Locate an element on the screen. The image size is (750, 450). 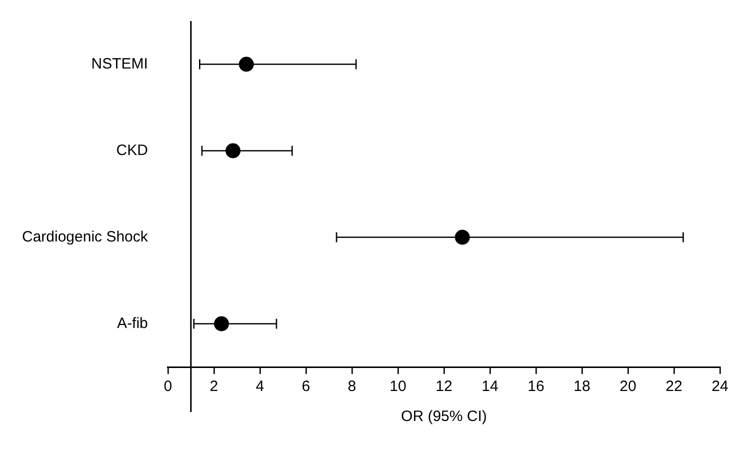
x-tick-label: 6 is located at coordinates (306, 387).